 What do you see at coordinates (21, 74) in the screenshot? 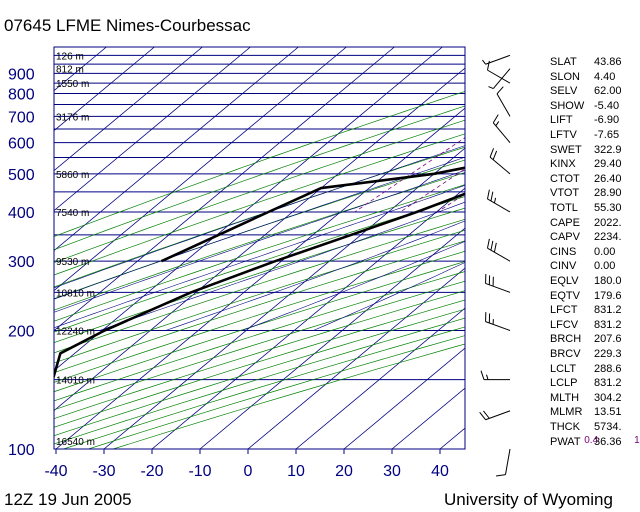
I see `pressure-tick-label: 900` at bounding box center [21, 74].